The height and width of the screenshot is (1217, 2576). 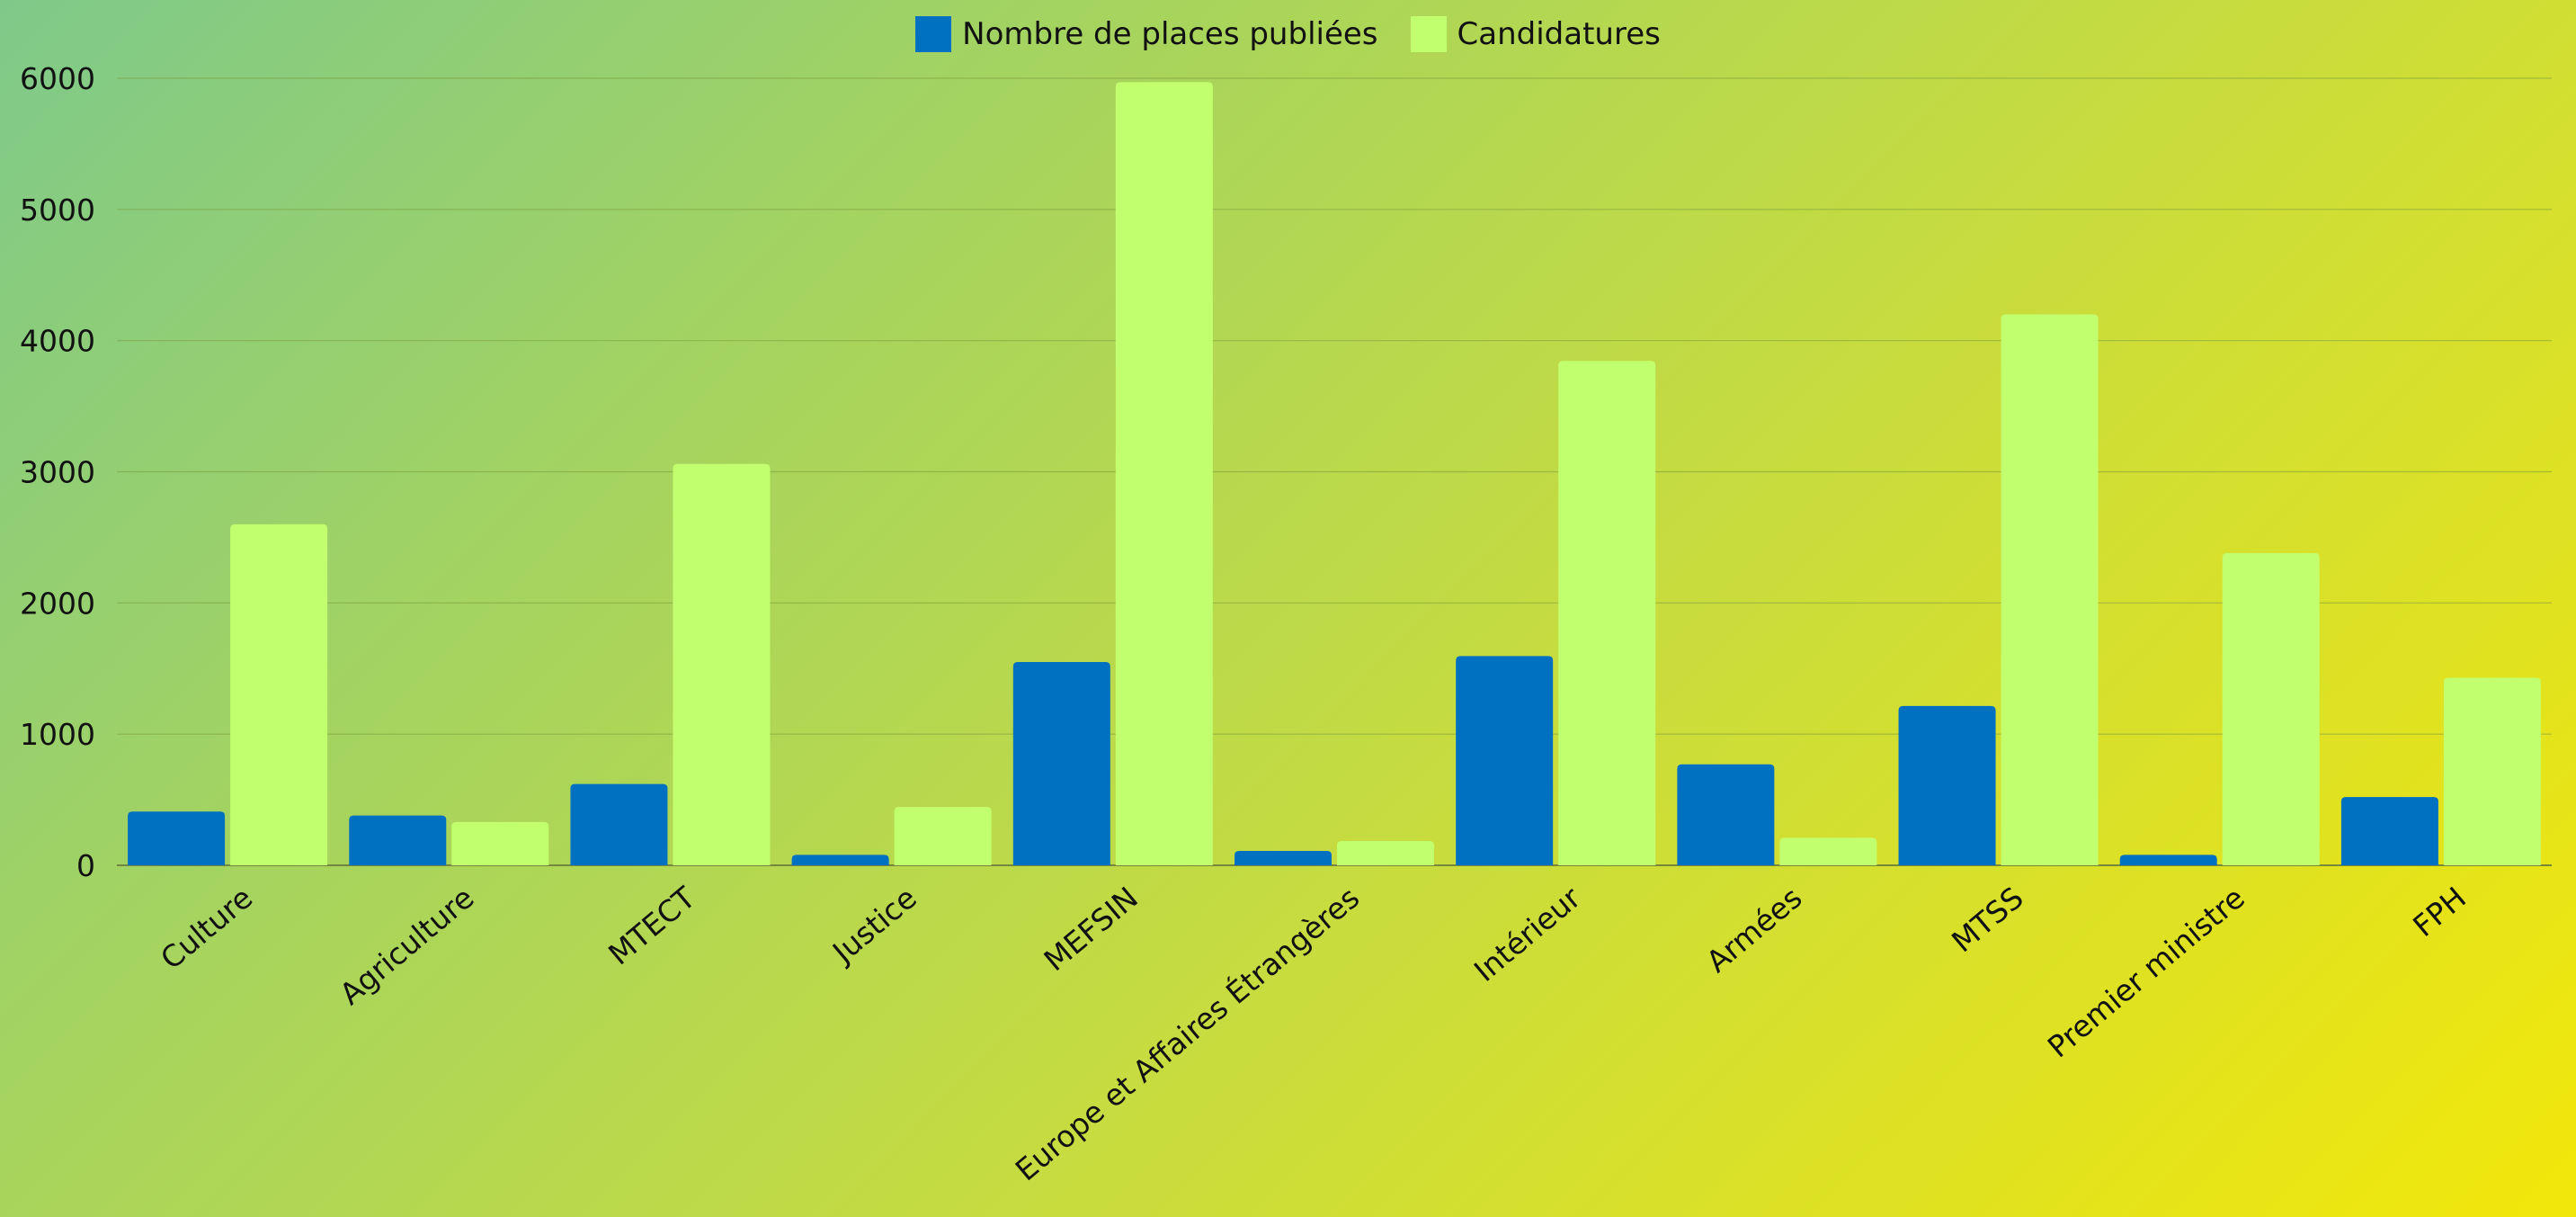 What do you see at coordinates (86, 866) in the screenshot?
I see `y-tick-label: 0` at bounding box center [86, 866].